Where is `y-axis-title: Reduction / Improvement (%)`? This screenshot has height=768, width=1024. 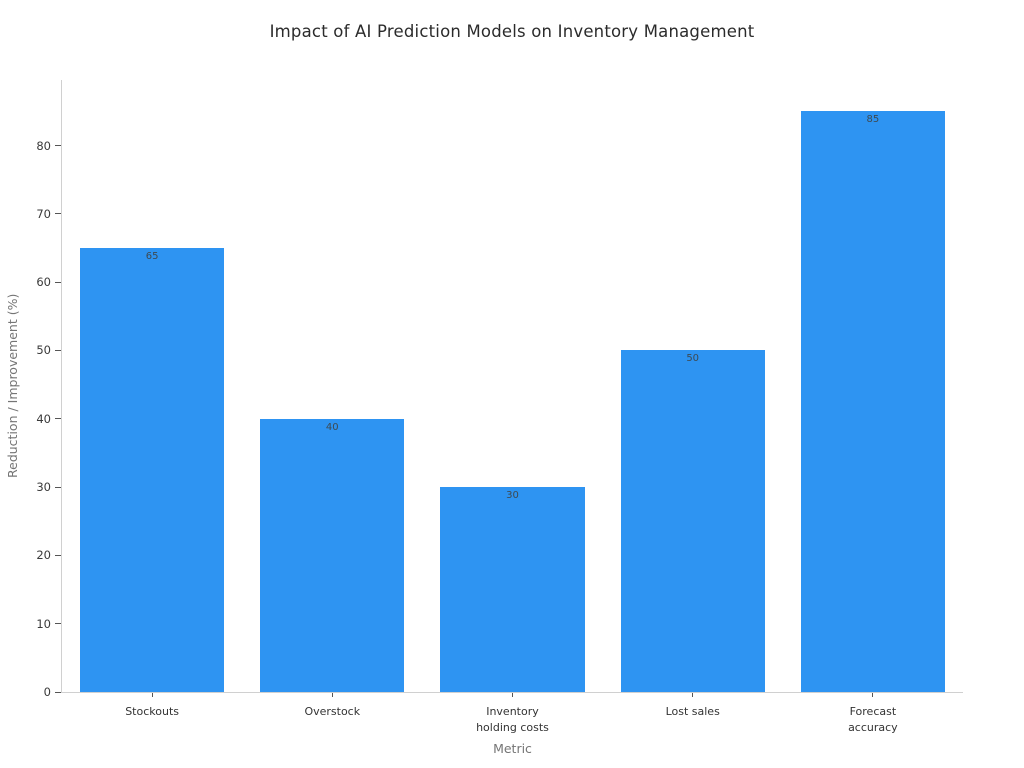
y-axis-title: Reduction / Improvement (%) is located at coordinates (12, 386).